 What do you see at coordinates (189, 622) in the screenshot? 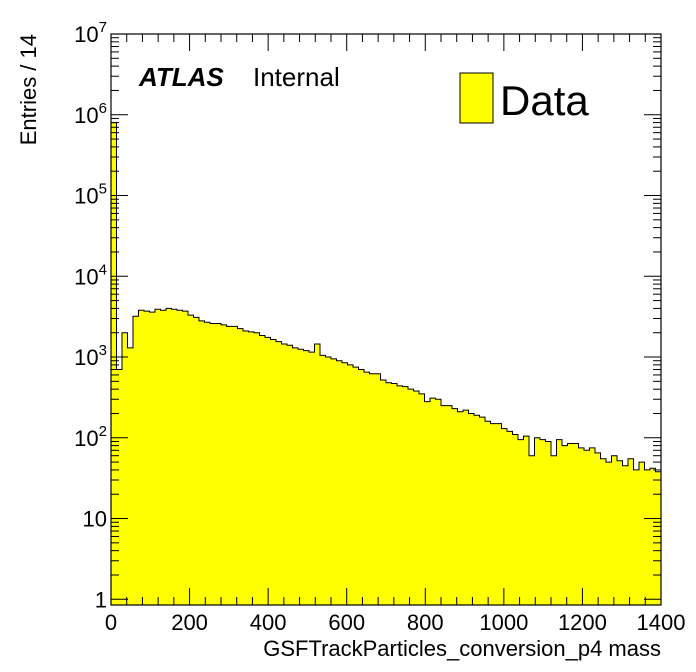
I see `x-tick-label: 200` at bounding box center [189, 622].